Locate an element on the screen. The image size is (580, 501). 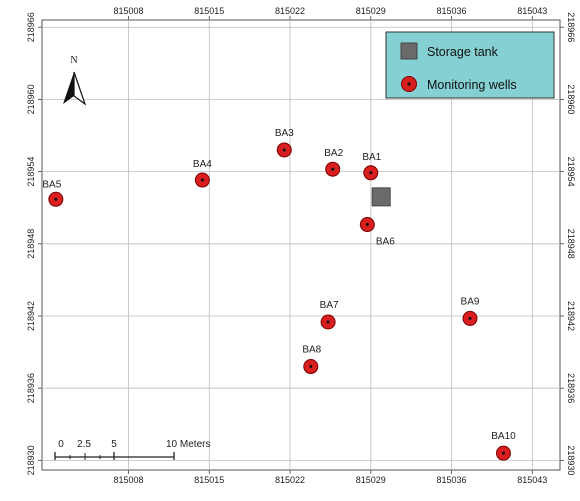
x-tick-label-top: 815043 is located at coordinates (532, 11).